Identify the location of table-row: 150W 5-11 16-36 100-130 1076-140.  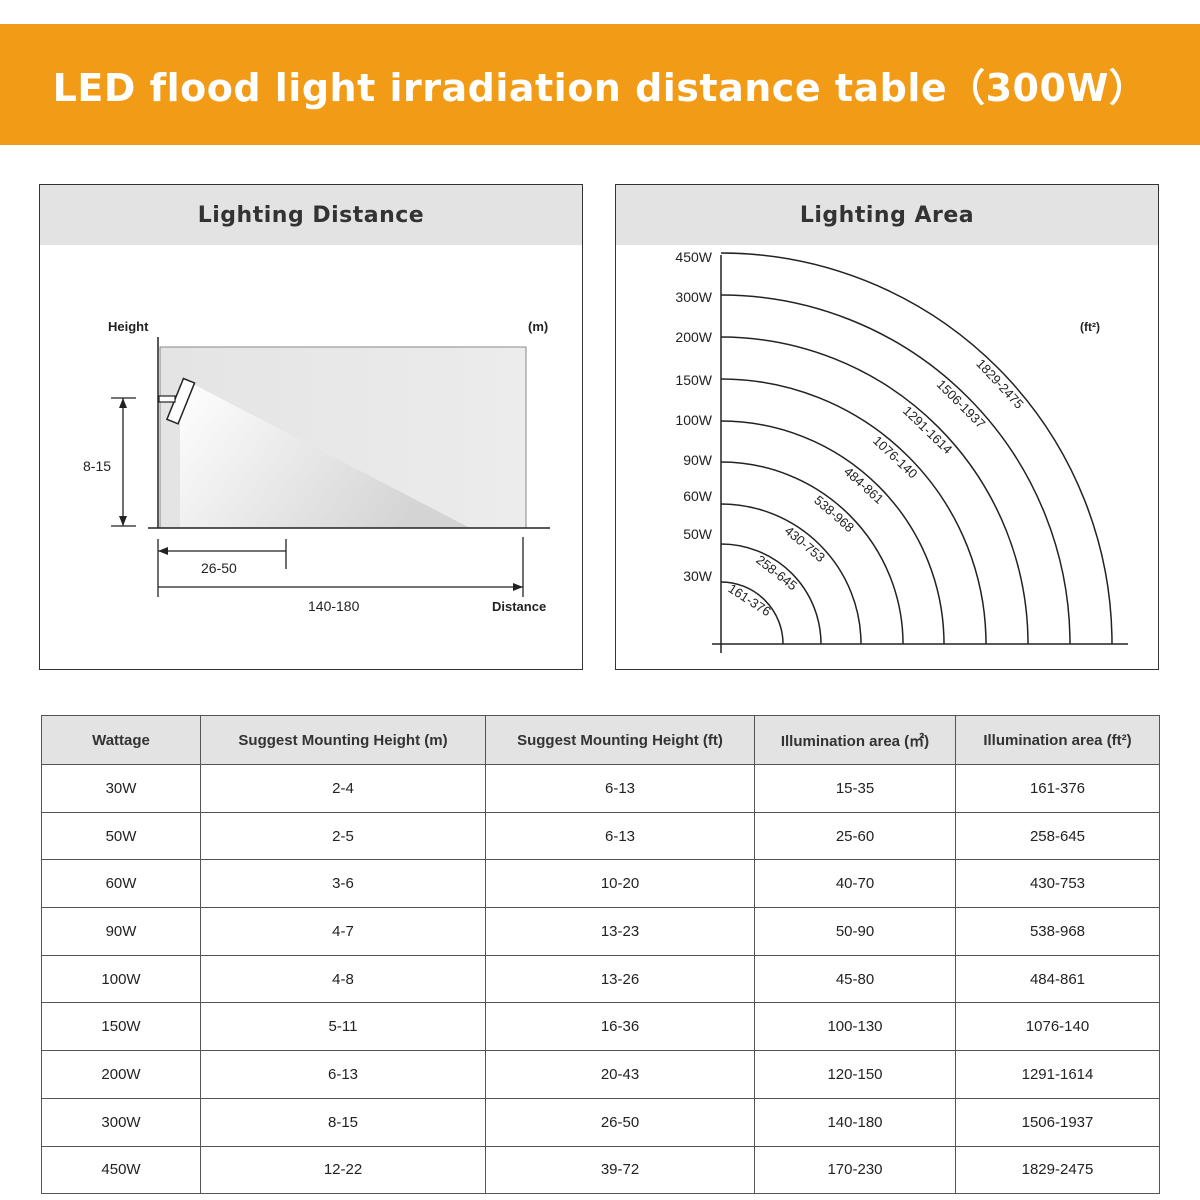
(600, 1027).